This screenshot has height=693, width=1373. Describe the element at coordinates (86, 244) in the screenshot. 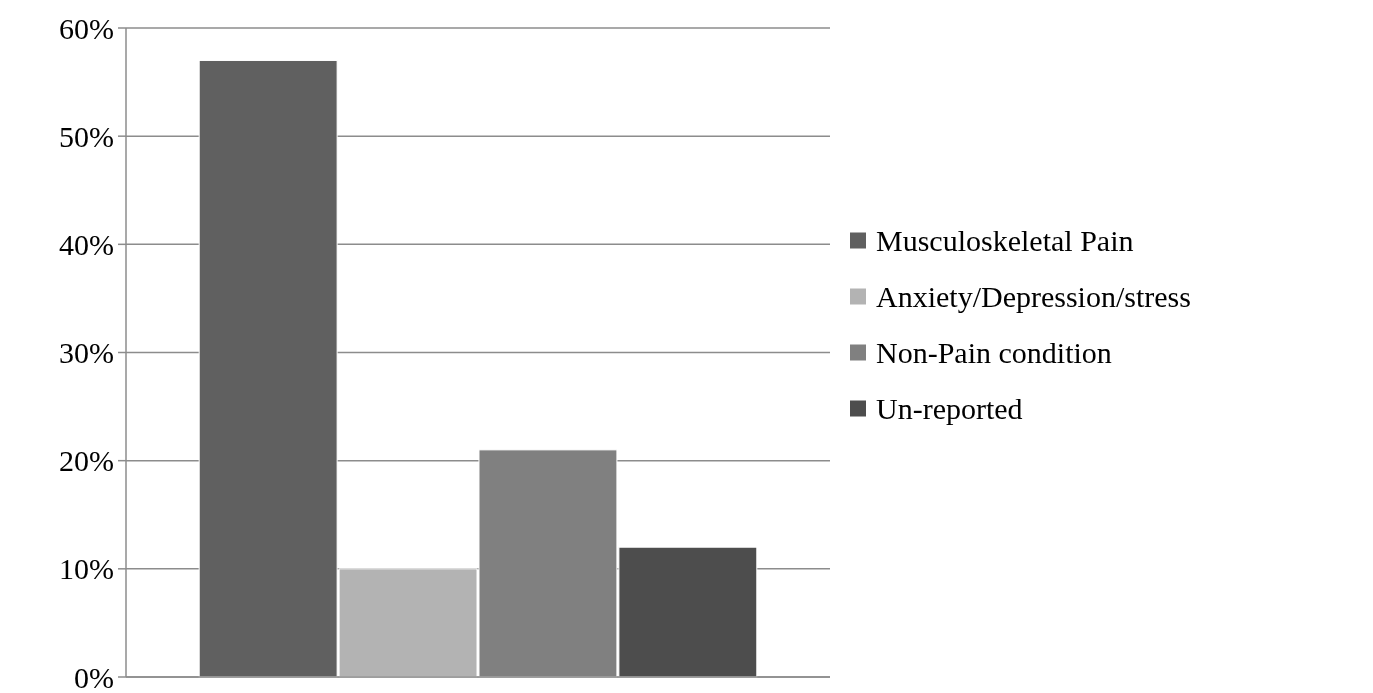

I see `y-tick-label: 40%` at that location.